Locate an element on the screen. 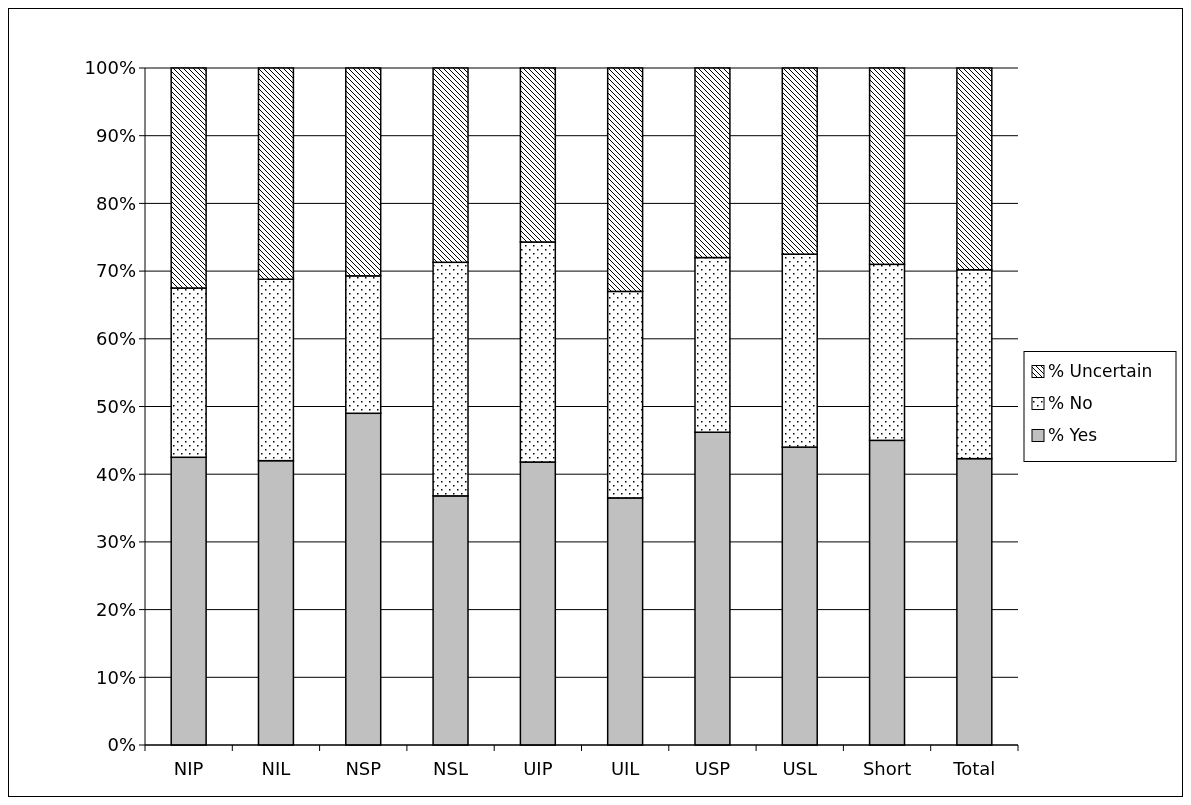  x-tick-label: NIP is located at coordinates (188, 768).